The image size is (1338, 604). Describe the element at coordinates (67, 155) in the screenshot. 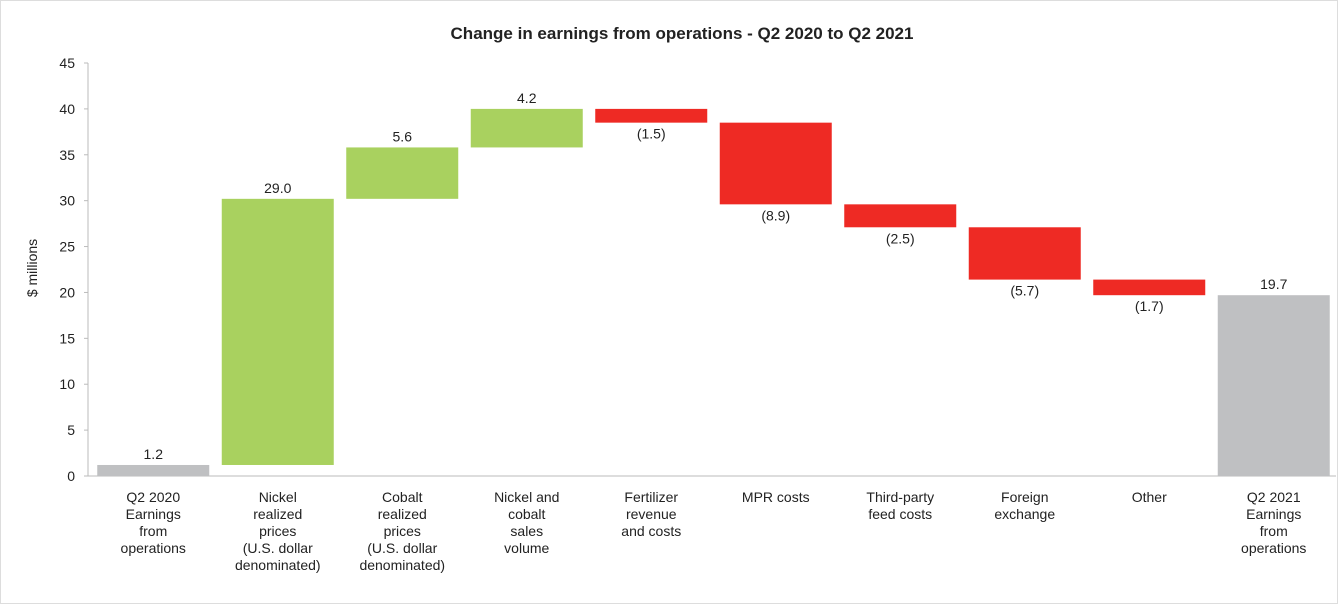

I see `y-tick-label: 35` at that location.